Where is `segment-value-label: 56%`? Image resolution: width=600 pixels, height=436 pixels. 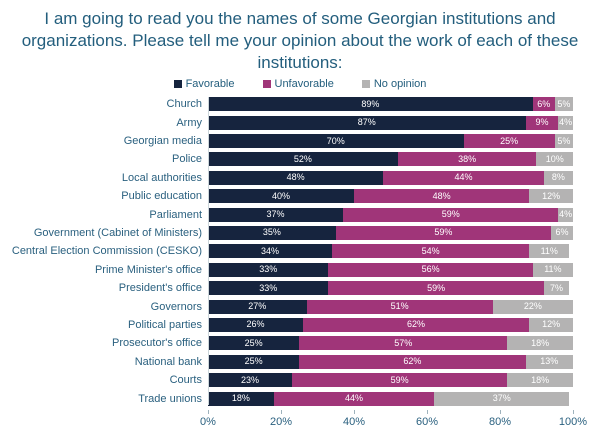
segment-value-label: 56% is located at coordinates (430, 269).